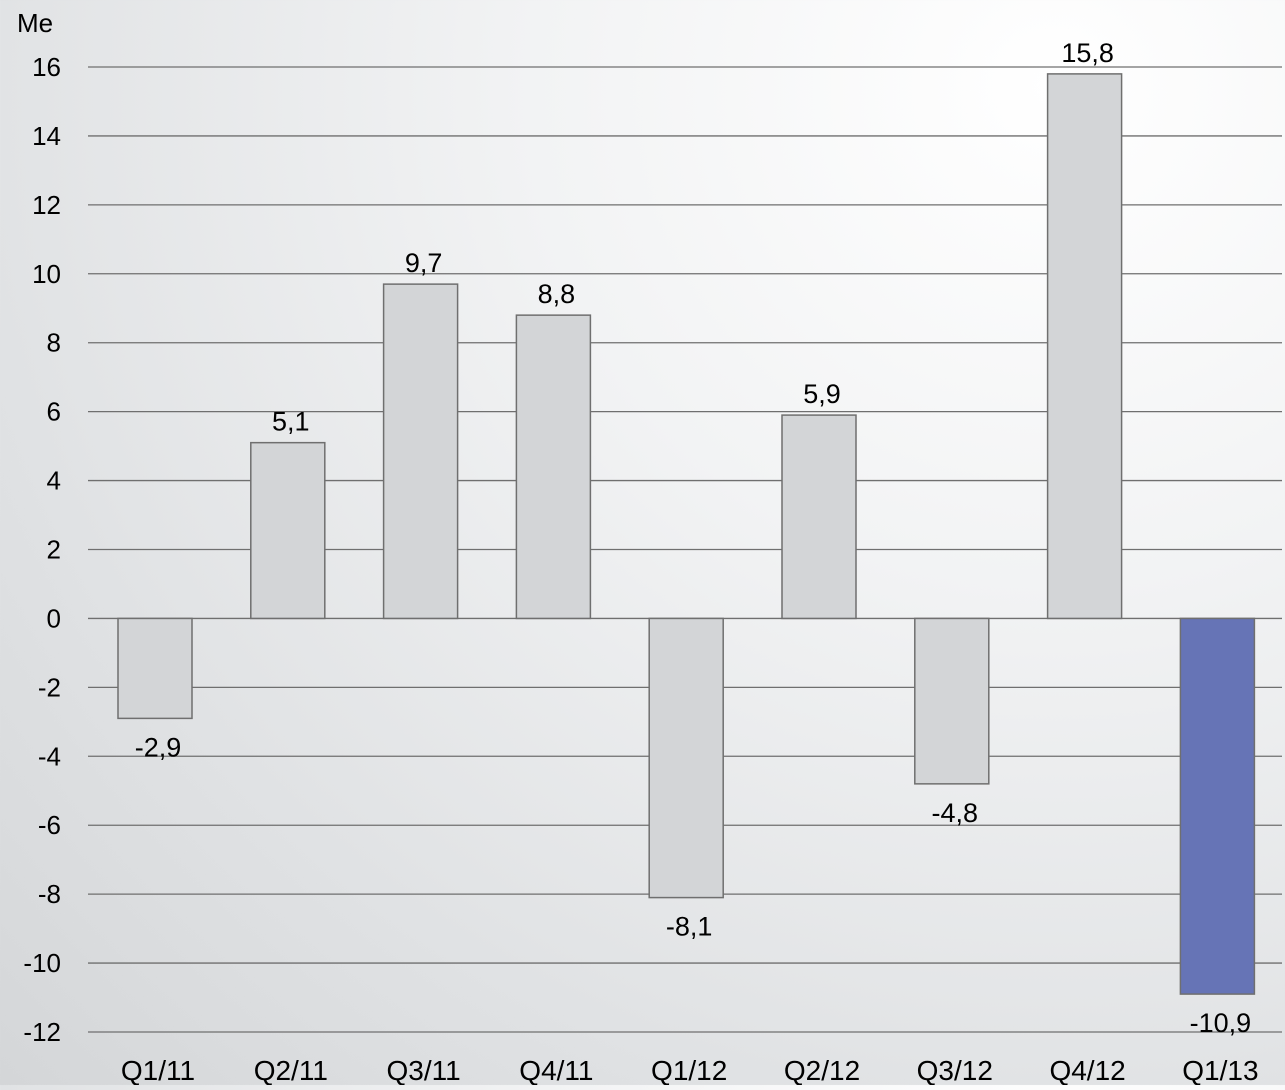 The width and height of the screenshot is (1285, 1090). Describe the element at coordinates (49, 756) in the screenshot. I see `y-tick-label: -4` at that location.